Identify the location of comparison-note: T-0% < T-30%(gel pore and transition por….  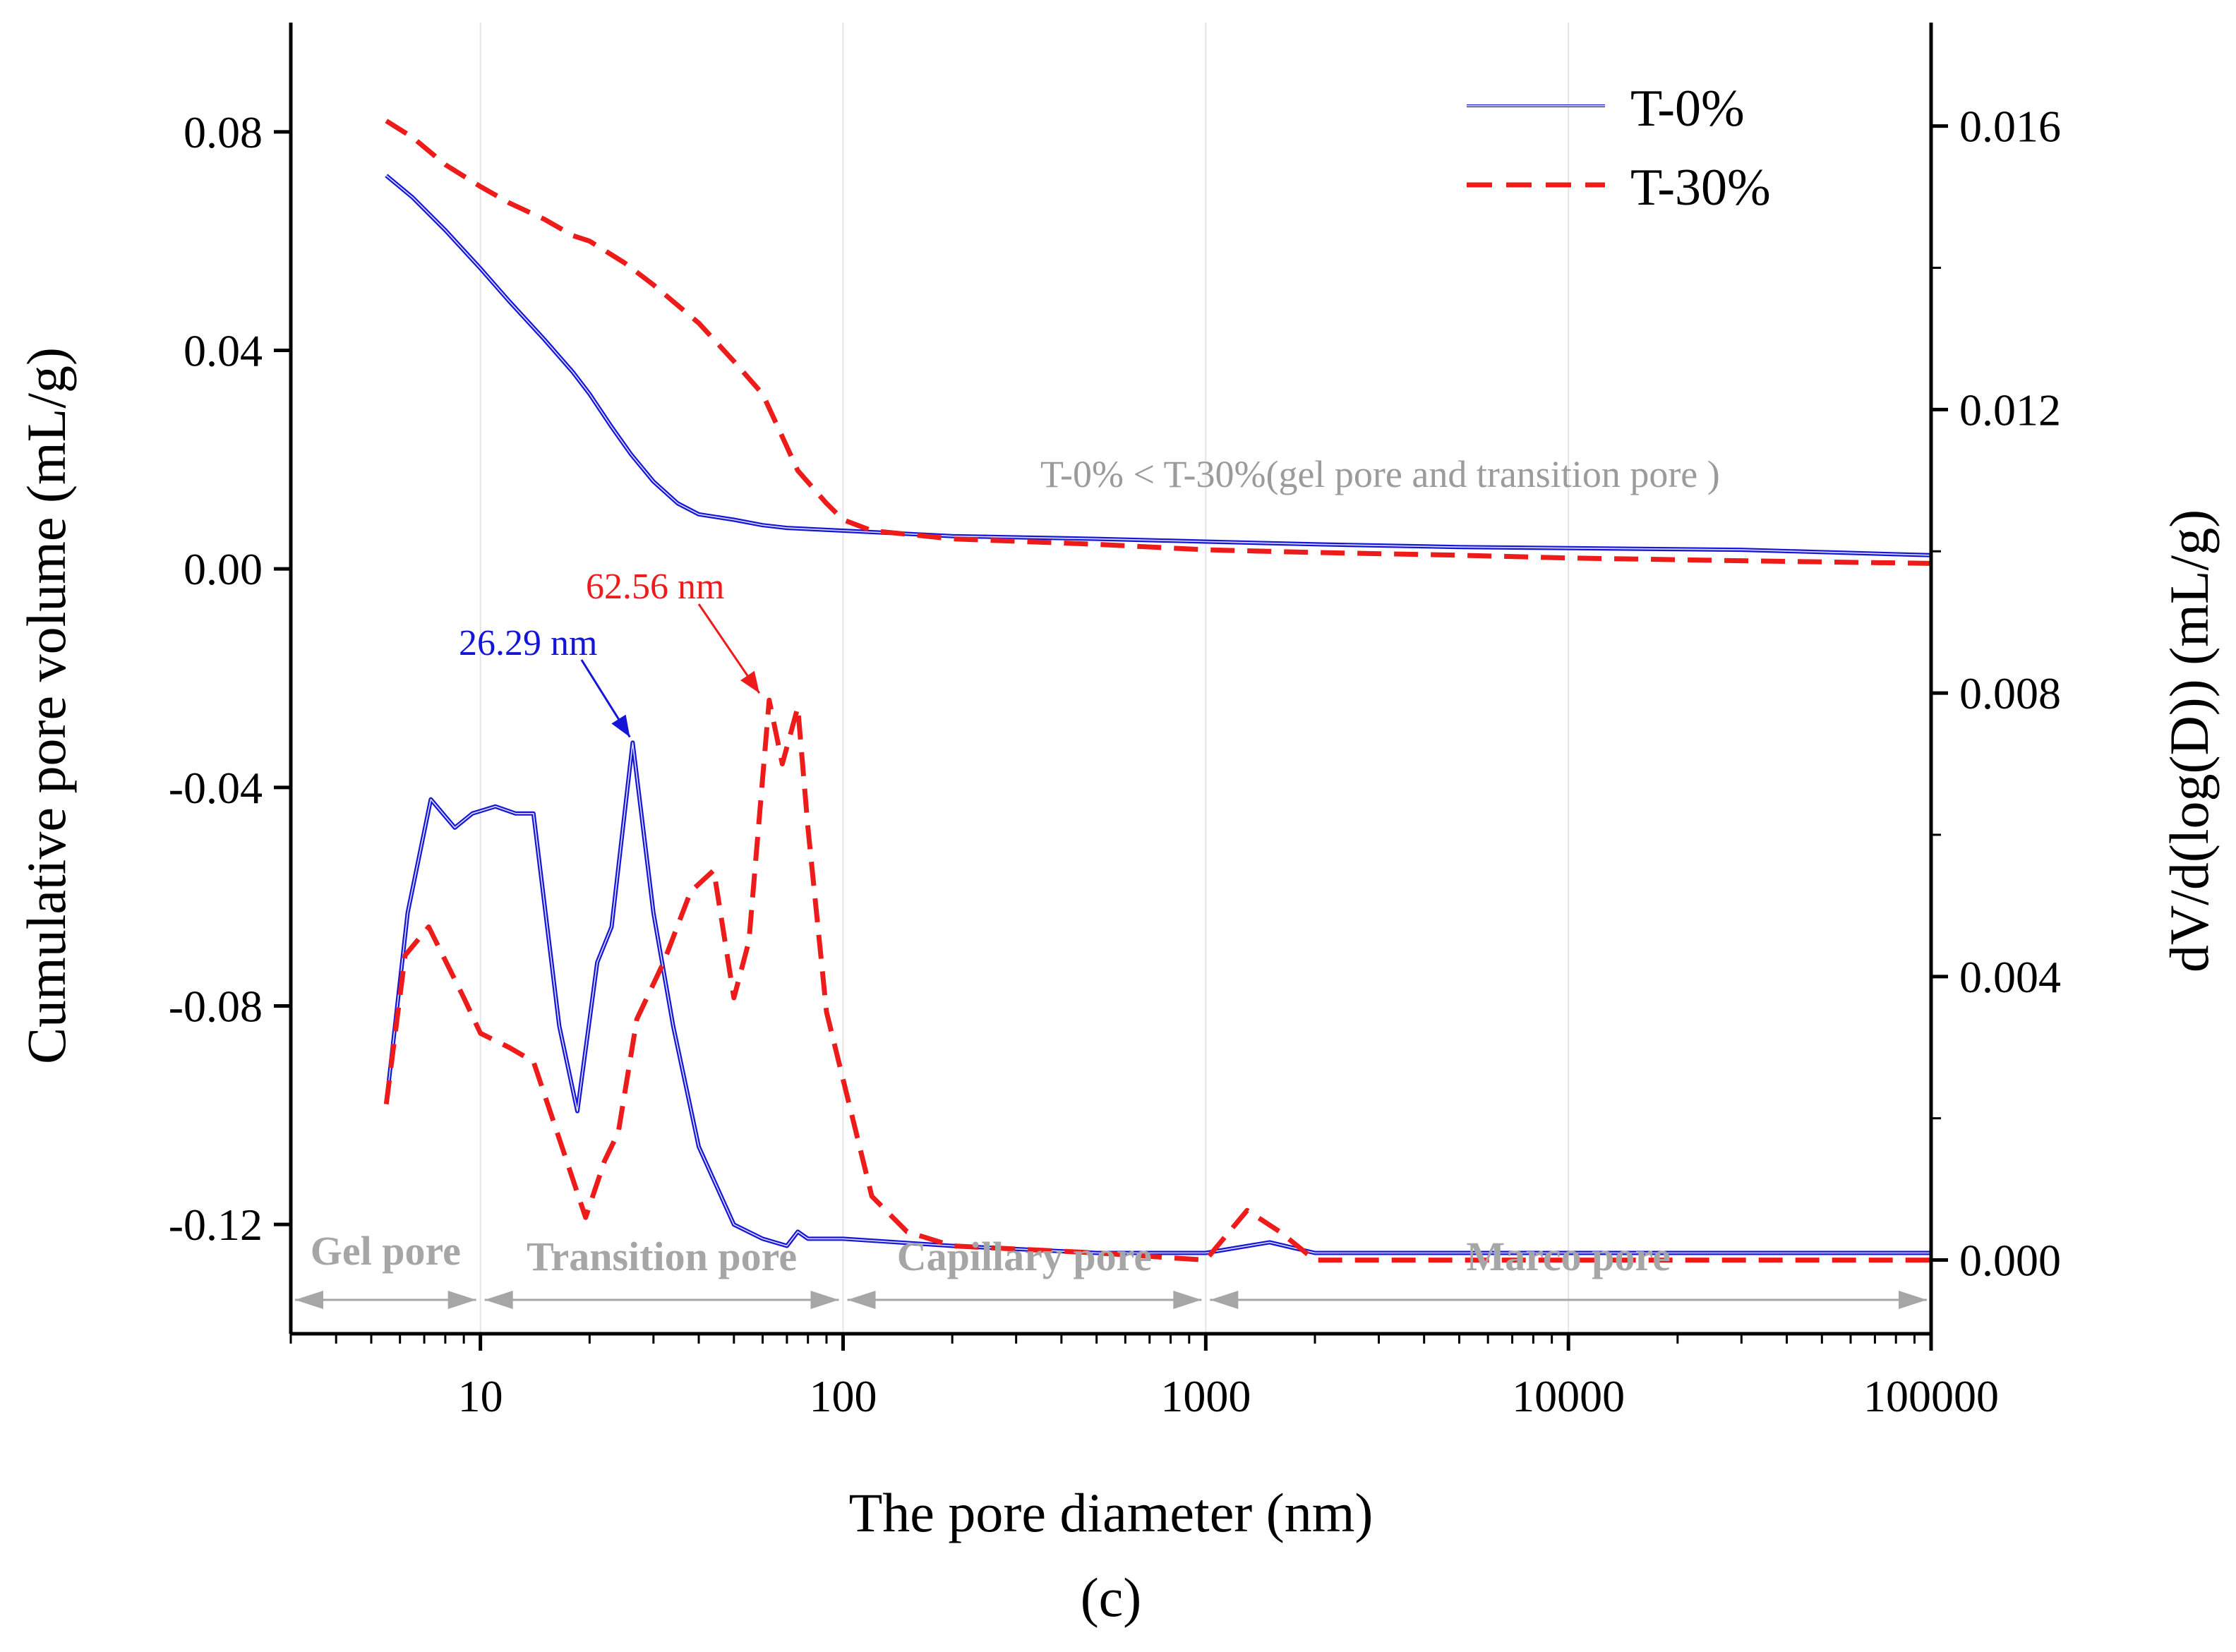
(1380, 474).